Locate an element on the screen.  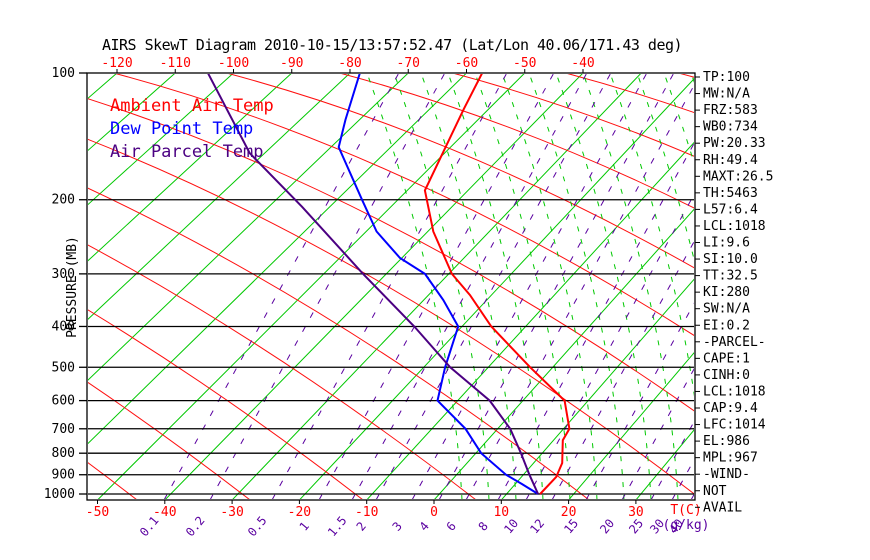
bottom-temp-label: -20 is located at coordinates (299, 512).